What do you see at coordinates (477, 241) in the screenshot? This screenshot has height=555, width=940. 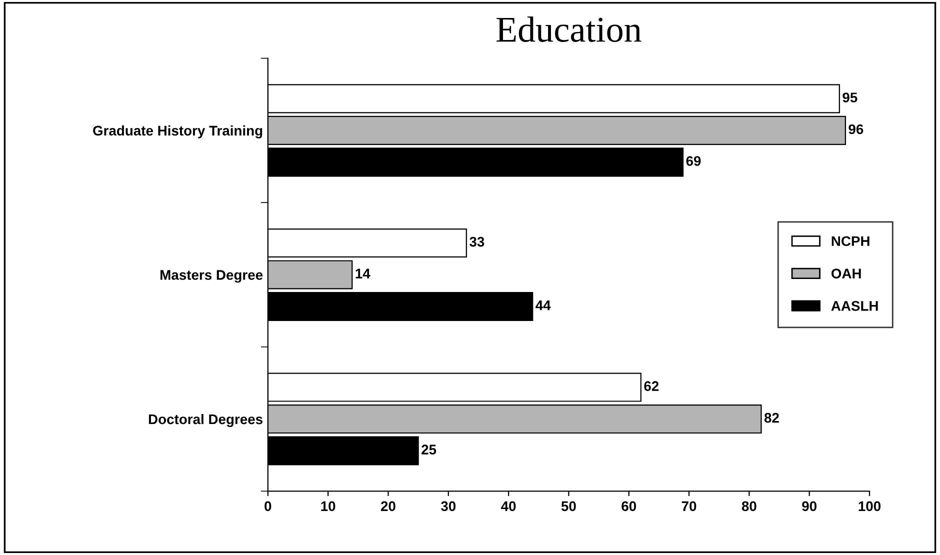 I see `data-label: 33` at bounding box center [477, 241].